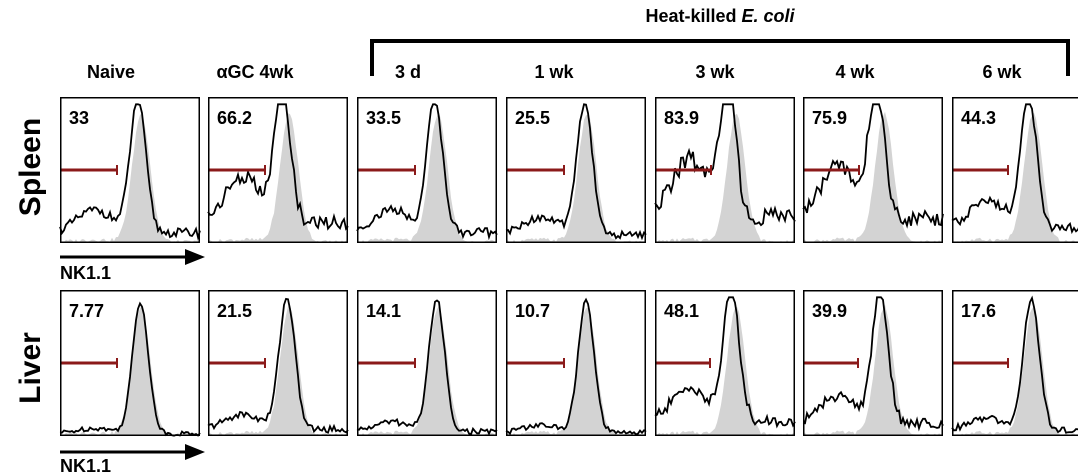  Describe the element at coordinates (769, 16) in the screenshot. I see `bracket-title-italic: E. coli` at that location.